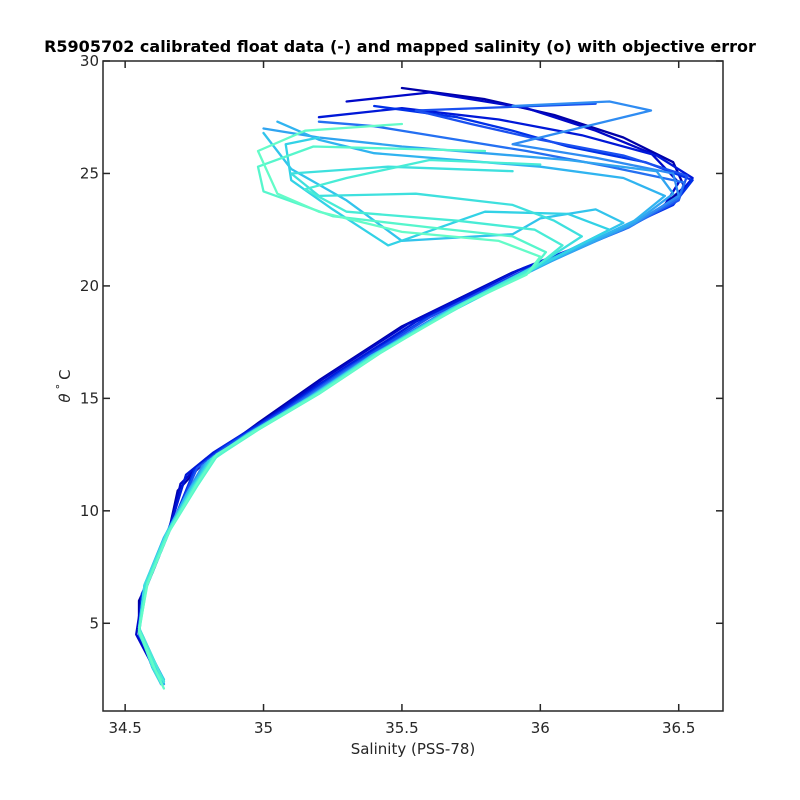 The image size is (800, 800). Describe the element at coordinates (94, 623) in the screenshot. I see `y-tick-label: 5` at that location.